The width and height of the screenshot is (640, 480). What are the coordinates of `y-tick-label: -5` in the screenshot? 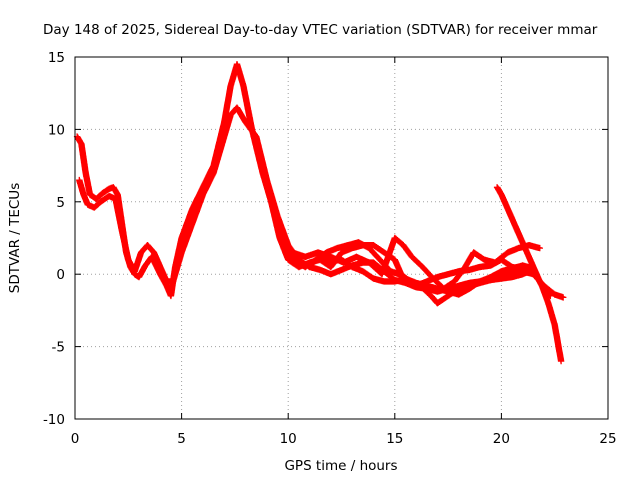 It's located at (58, 348).